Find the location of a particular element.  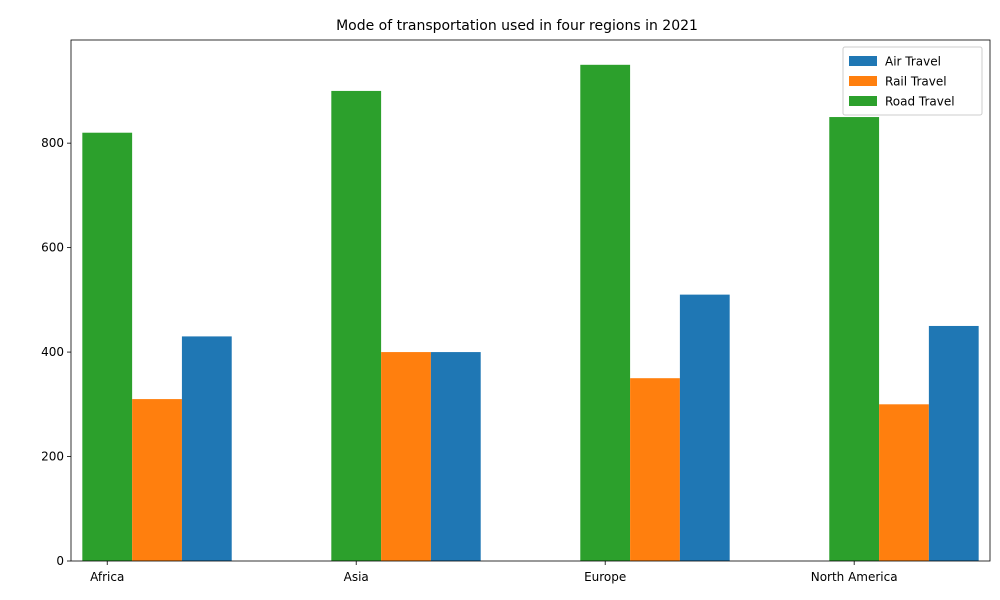

bar-rail-travel-asia is located at coordinates (406, 456).